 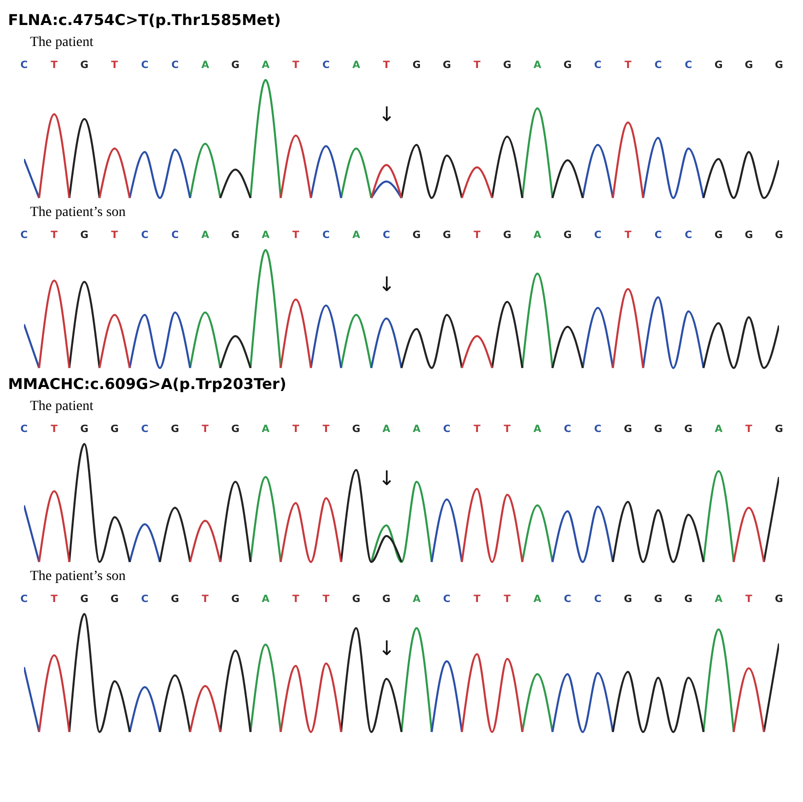 I want to click on chart-title: FLNA:c.4754C>T(p.Thr1585Met), so click(x=145, y=20).